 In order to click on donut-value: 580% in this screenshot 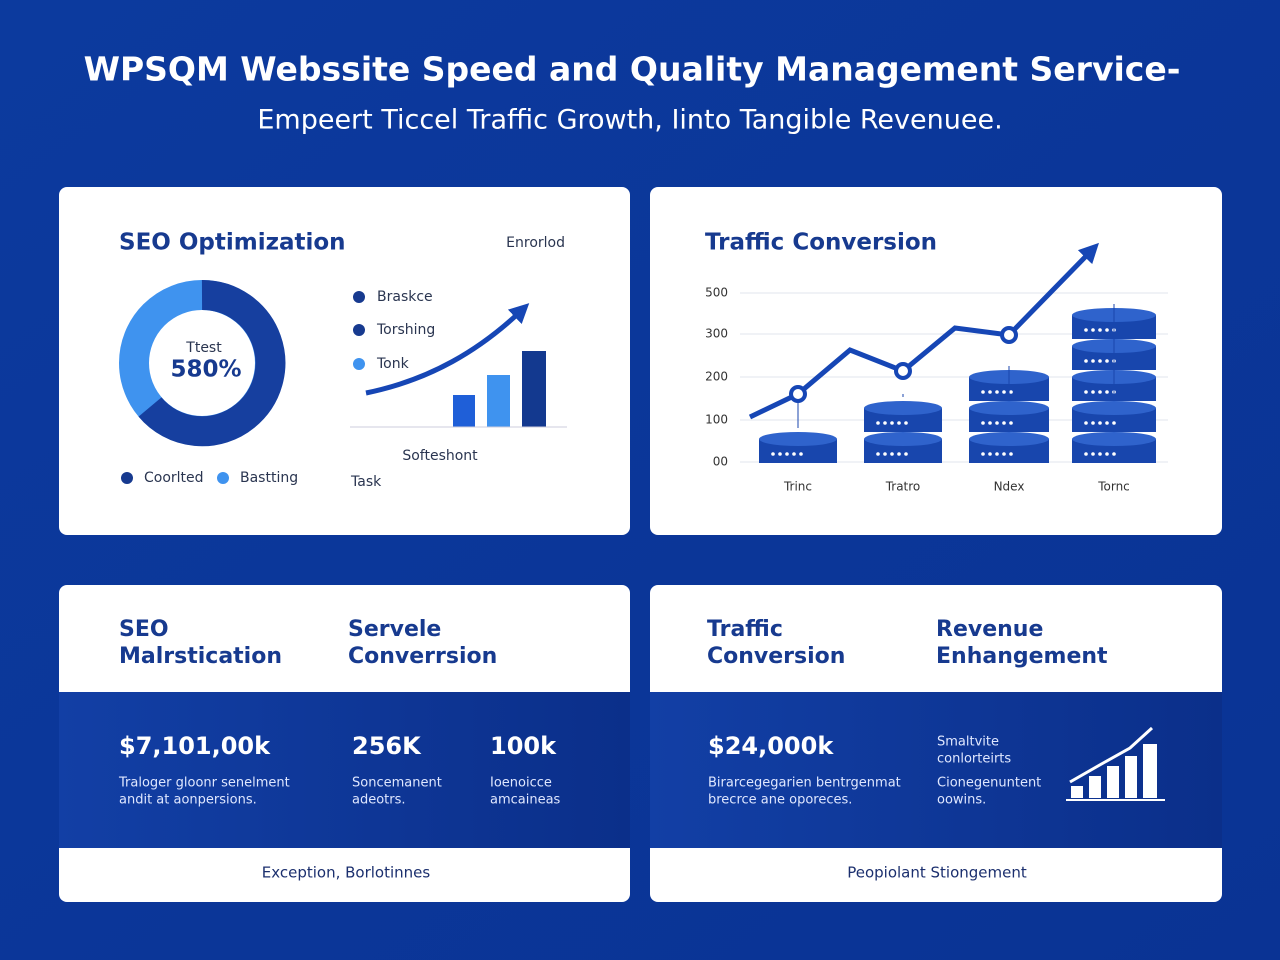, I will do `click(205, 370)`.